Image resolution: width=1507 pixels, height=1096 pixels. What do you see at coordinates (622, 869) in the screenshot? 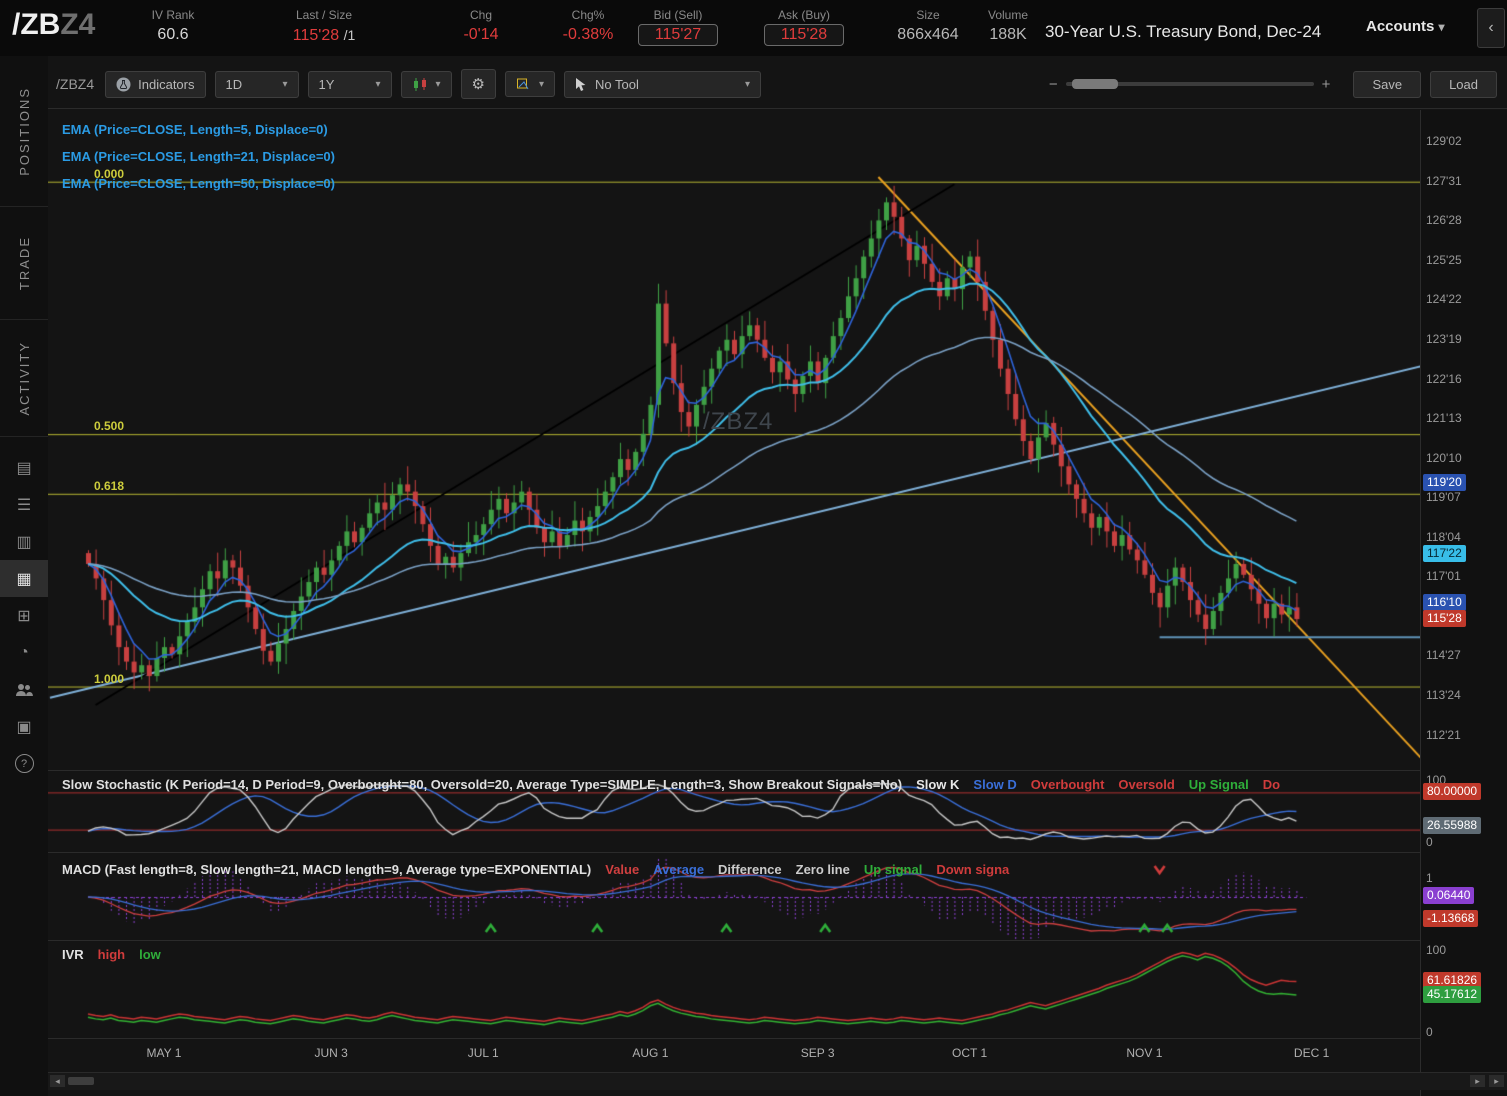
I see `legend-item: Value` at bounding box center [622, 869].